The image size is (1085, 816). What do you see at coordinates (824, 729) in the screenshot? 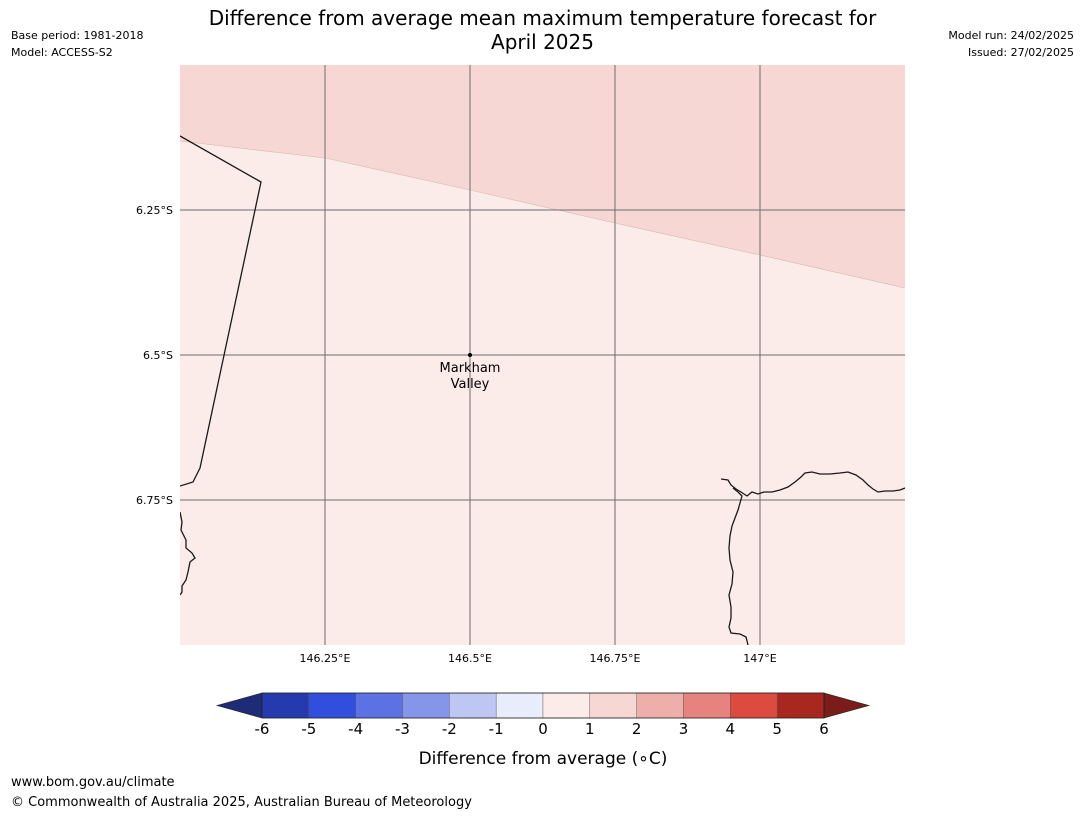
I see `colorbar-tick-label: 6` at bounding box center [824, 729].